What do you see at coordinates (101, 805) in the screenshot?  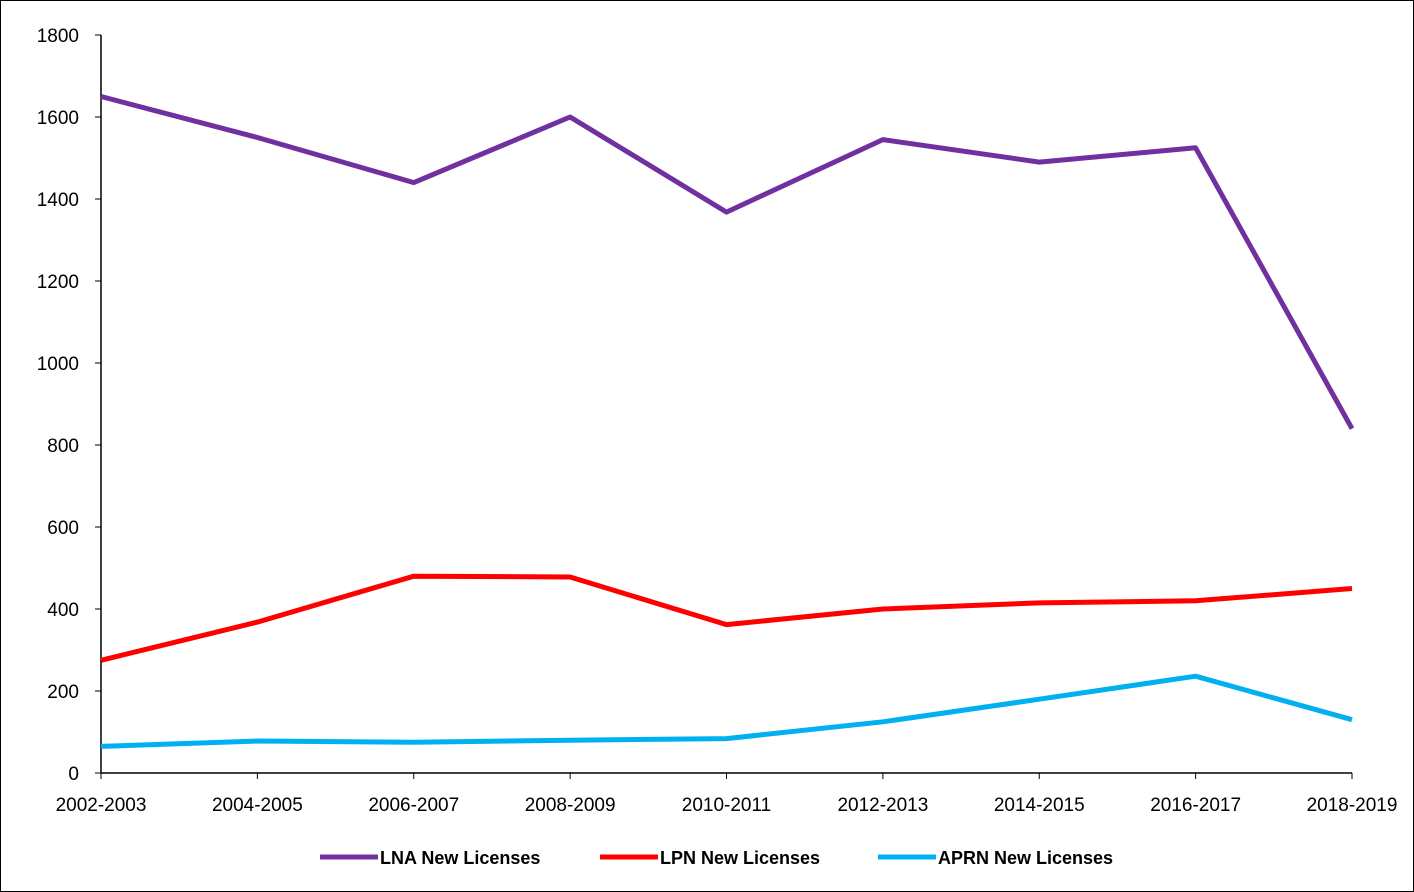 I see `x-tick-label: 2002-2003` at bounding box center [101, 805].